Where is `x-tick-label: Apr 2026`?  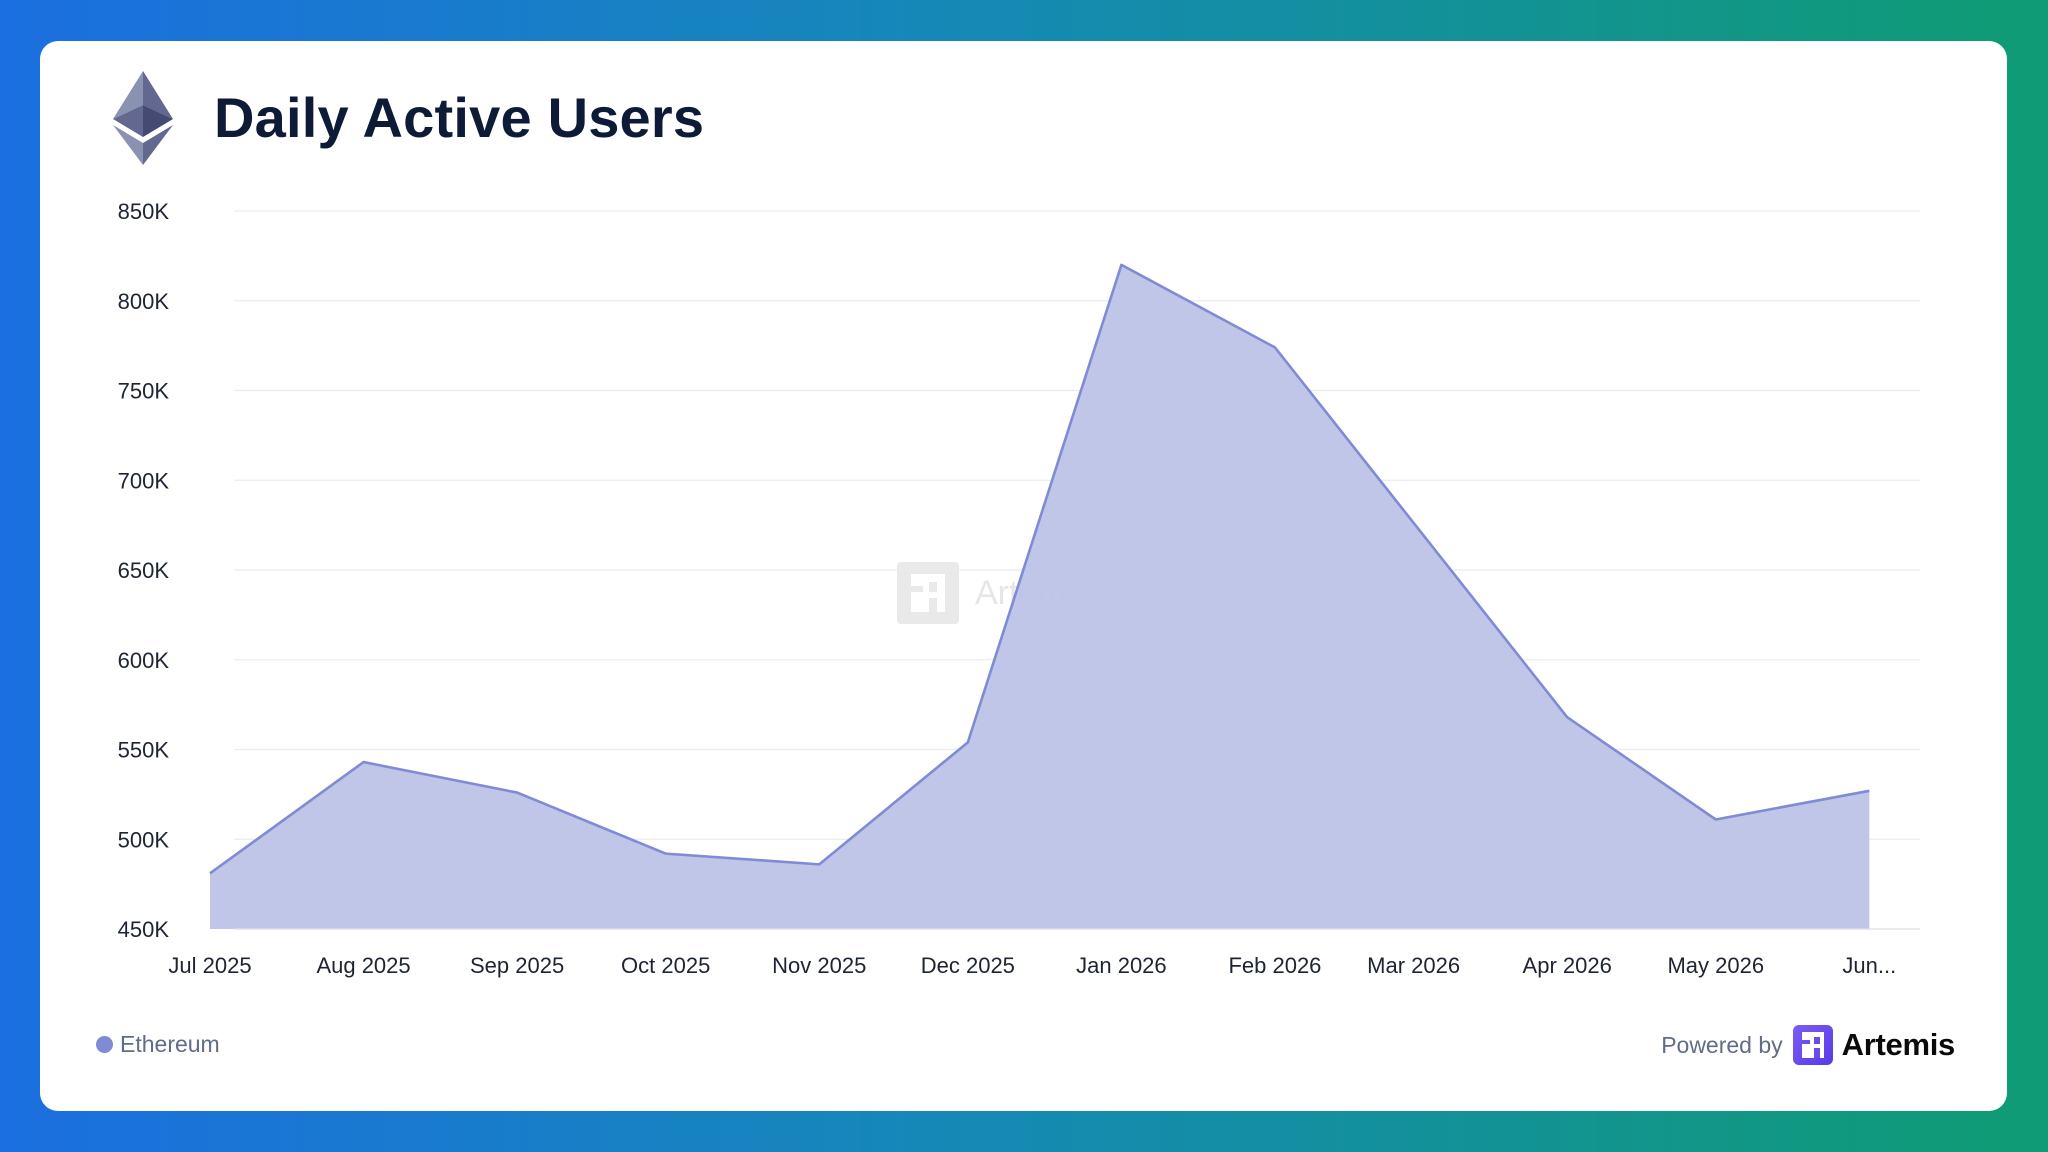 x-tick-label: Apr 2026 is located at coordinates (1567, 965).